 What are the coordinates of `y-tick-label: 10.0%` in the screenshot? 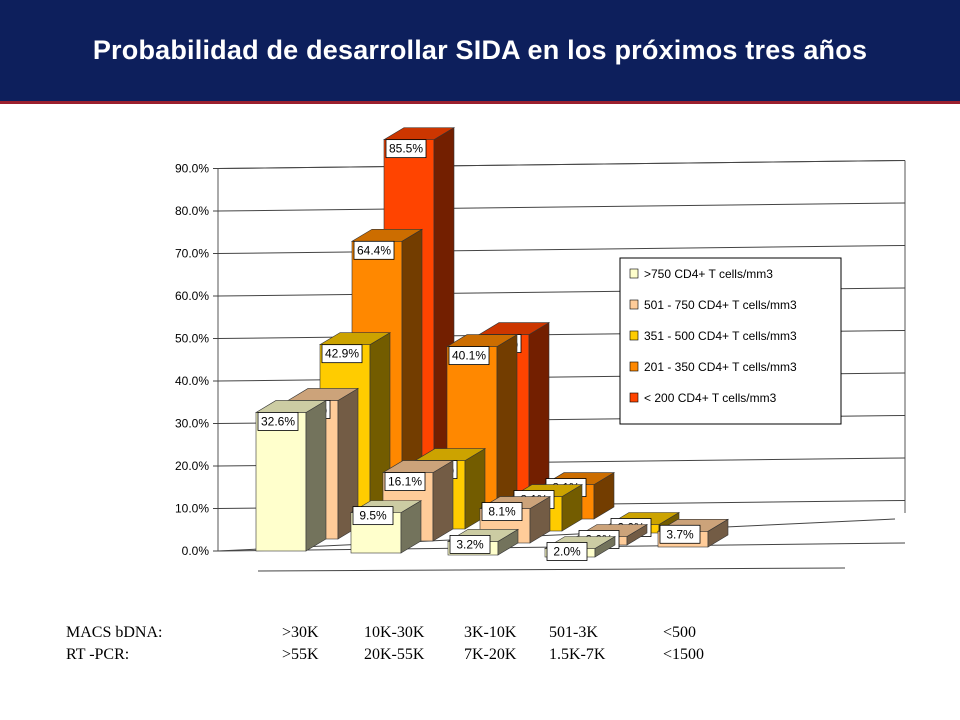 It's located at (192, 509).